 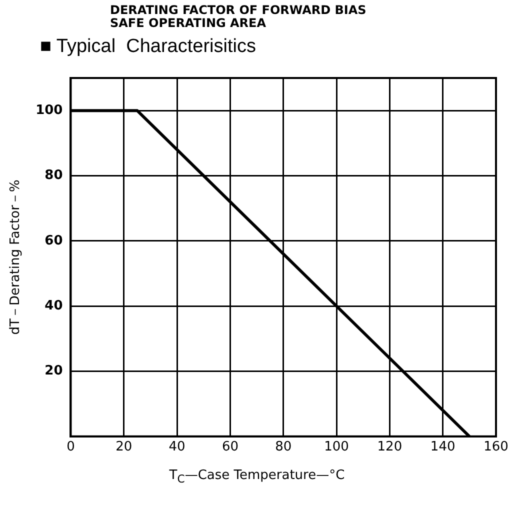 What do you see at coordinates (389, 447) in the screenshot?
I see `x-tick-label: 120` at bounding box center [389, 447].